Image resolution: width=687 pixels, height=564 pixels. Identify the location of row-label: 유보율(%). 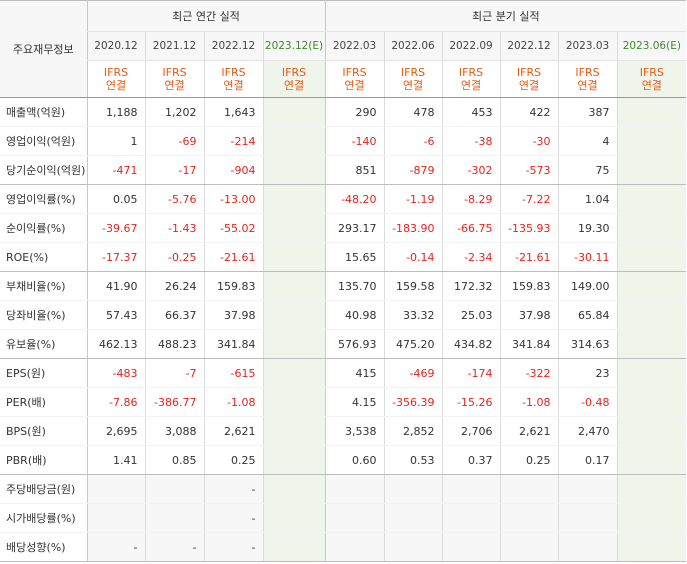
(43, 344).